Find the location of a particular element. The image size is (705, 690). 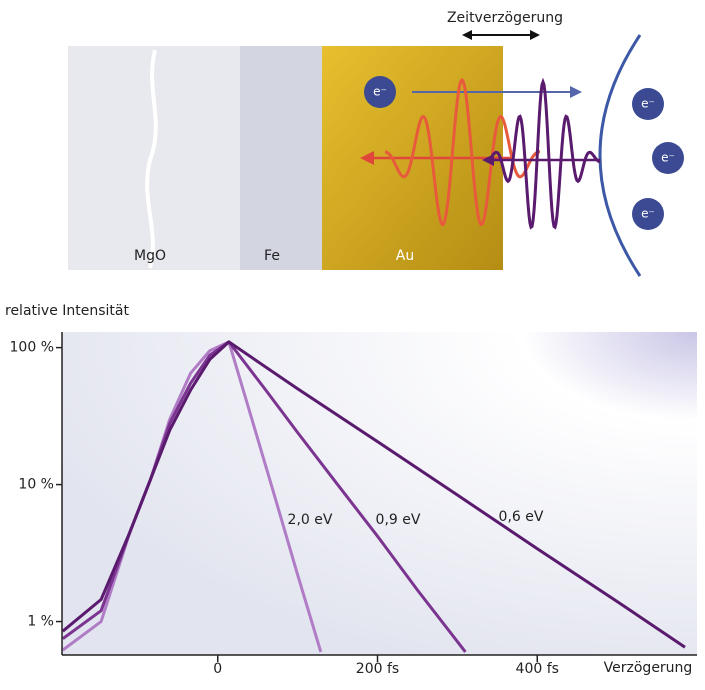

fe-layer is located at coordinates (281, 158).